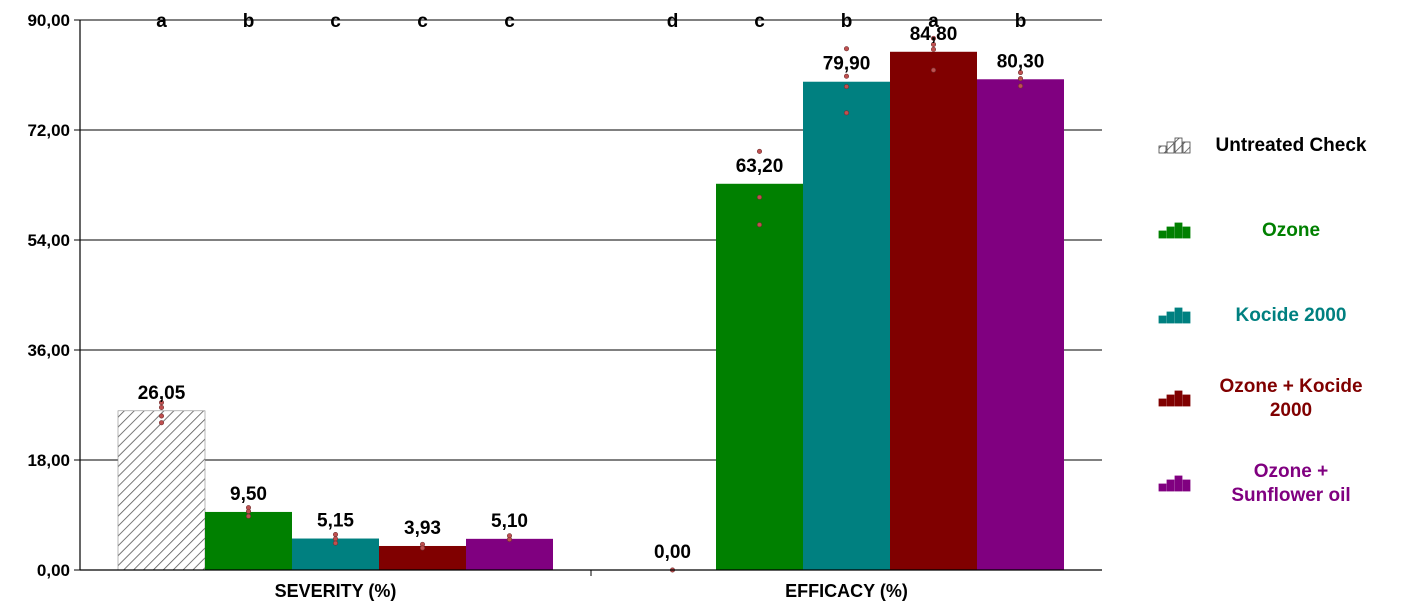  I want to click on x-category-label: SEVERITY (%), so click(336, 591).